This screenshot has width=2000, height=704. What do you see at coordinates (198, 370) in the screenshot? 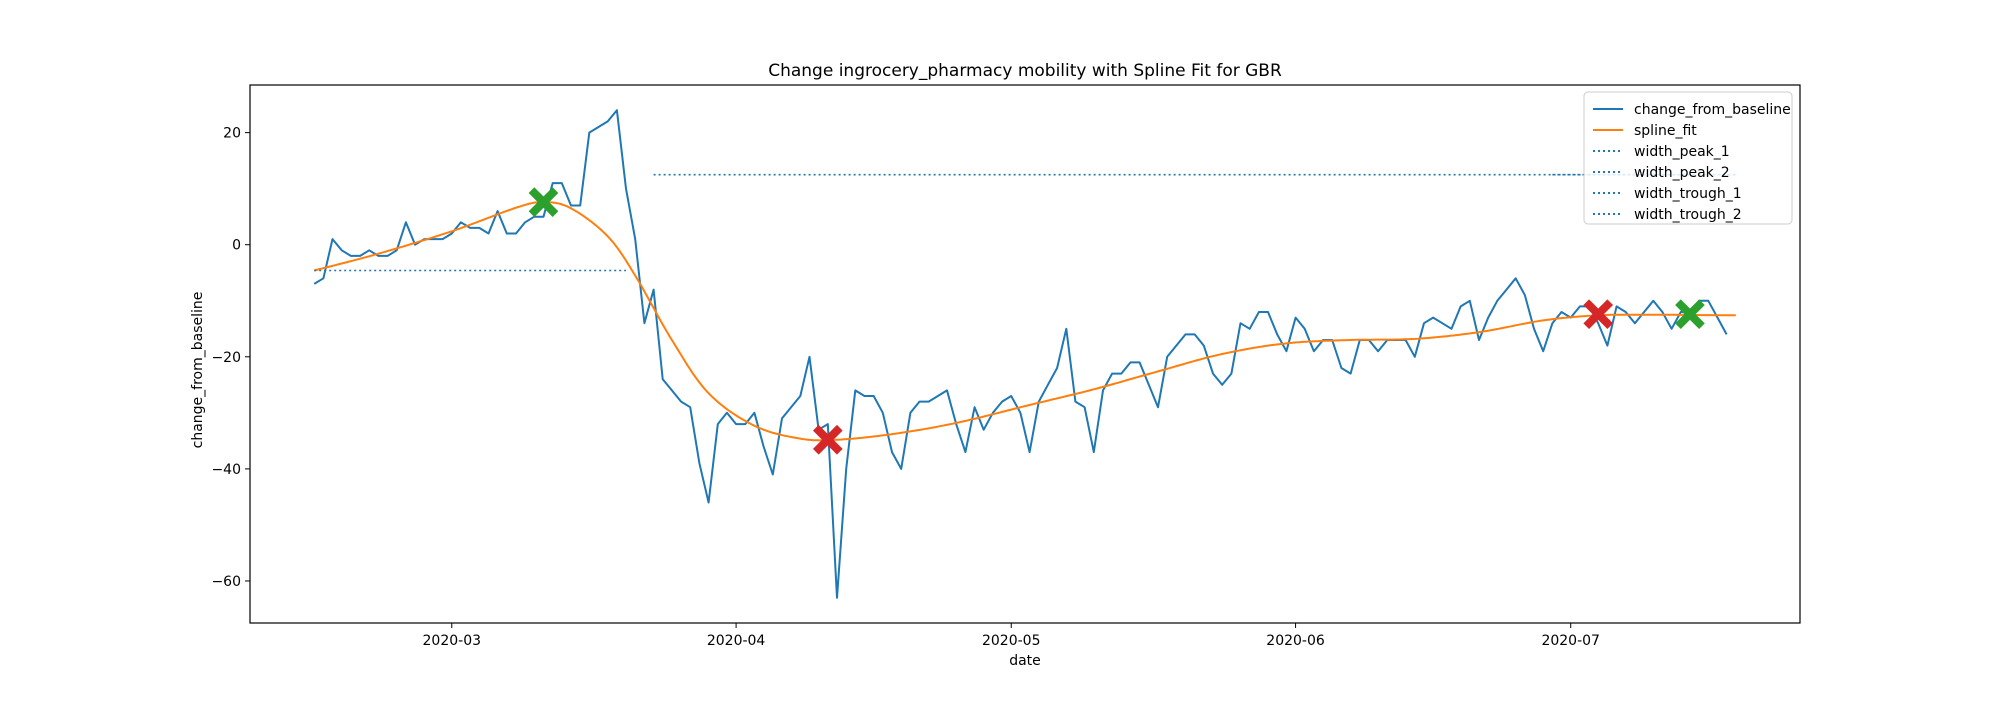
I see `y-axis-label: change_from_baseline` at bounding box center [198, 370].